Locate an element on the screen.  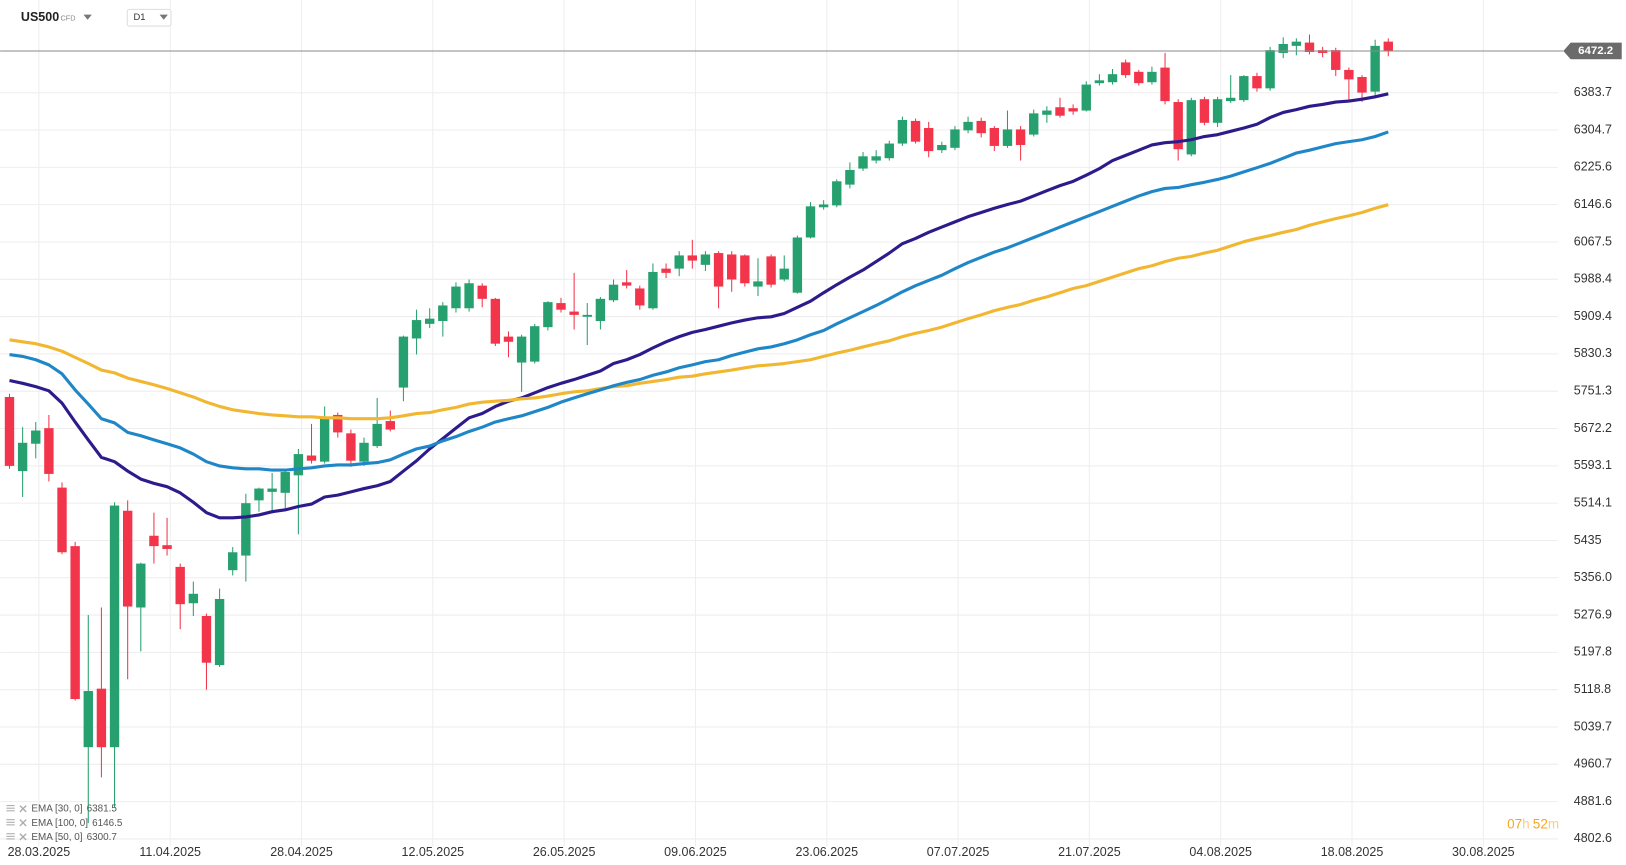
last-price-box is located at coordinates (1592, 51).